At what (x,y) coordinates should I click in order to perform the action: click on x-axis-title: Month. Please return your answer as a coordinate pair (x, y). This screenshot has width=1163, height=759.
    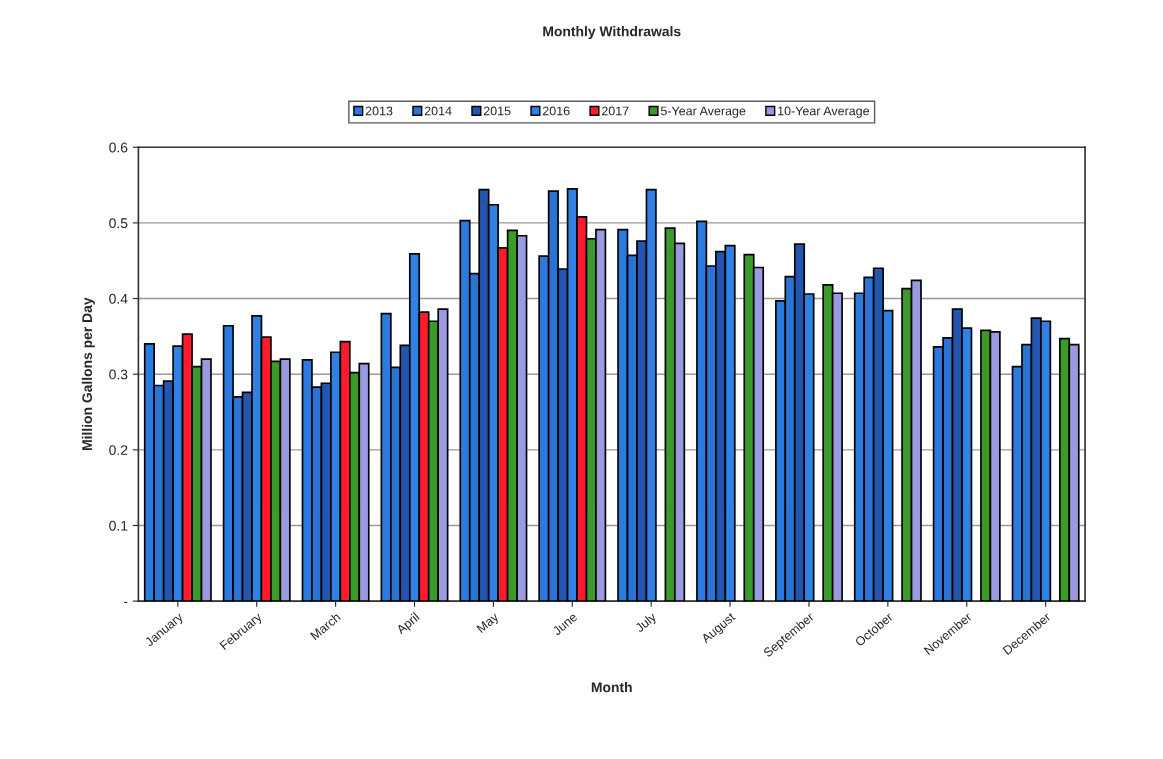
    Looking at the image, I should click on (611, 687).